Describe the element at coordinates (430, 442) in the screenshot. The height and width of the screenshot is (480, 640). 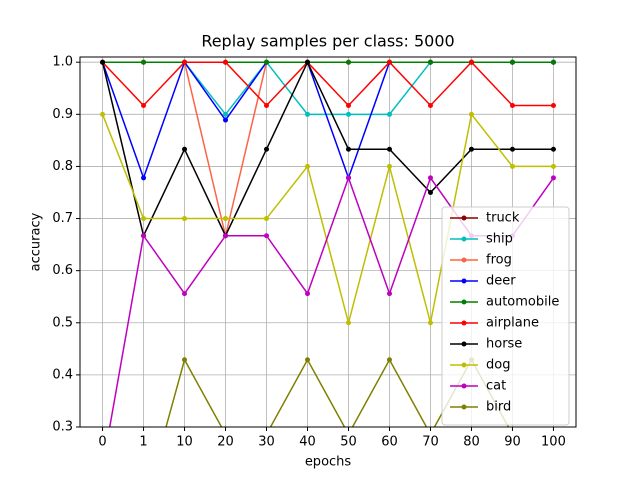
I see `x-tick-label: 70` at that location.